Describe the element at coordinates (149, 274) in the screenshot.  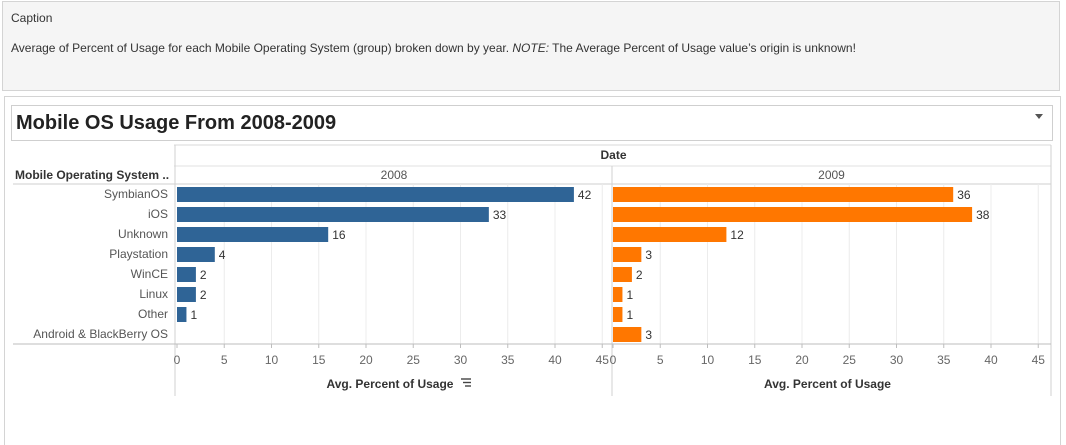
I see `category-label: WinCE` at that location.